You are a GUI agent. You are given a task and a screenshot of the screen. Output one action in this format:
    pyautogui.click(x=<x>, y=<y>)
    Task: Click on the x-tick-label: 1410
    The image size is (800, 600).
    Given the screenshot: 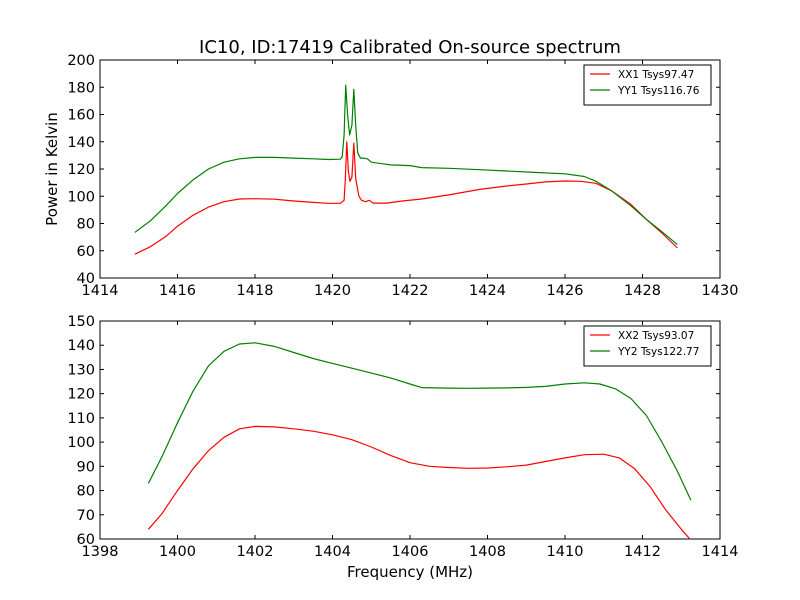 What is the action you would take?
    pyautogui.click(x=565, y=552)
    